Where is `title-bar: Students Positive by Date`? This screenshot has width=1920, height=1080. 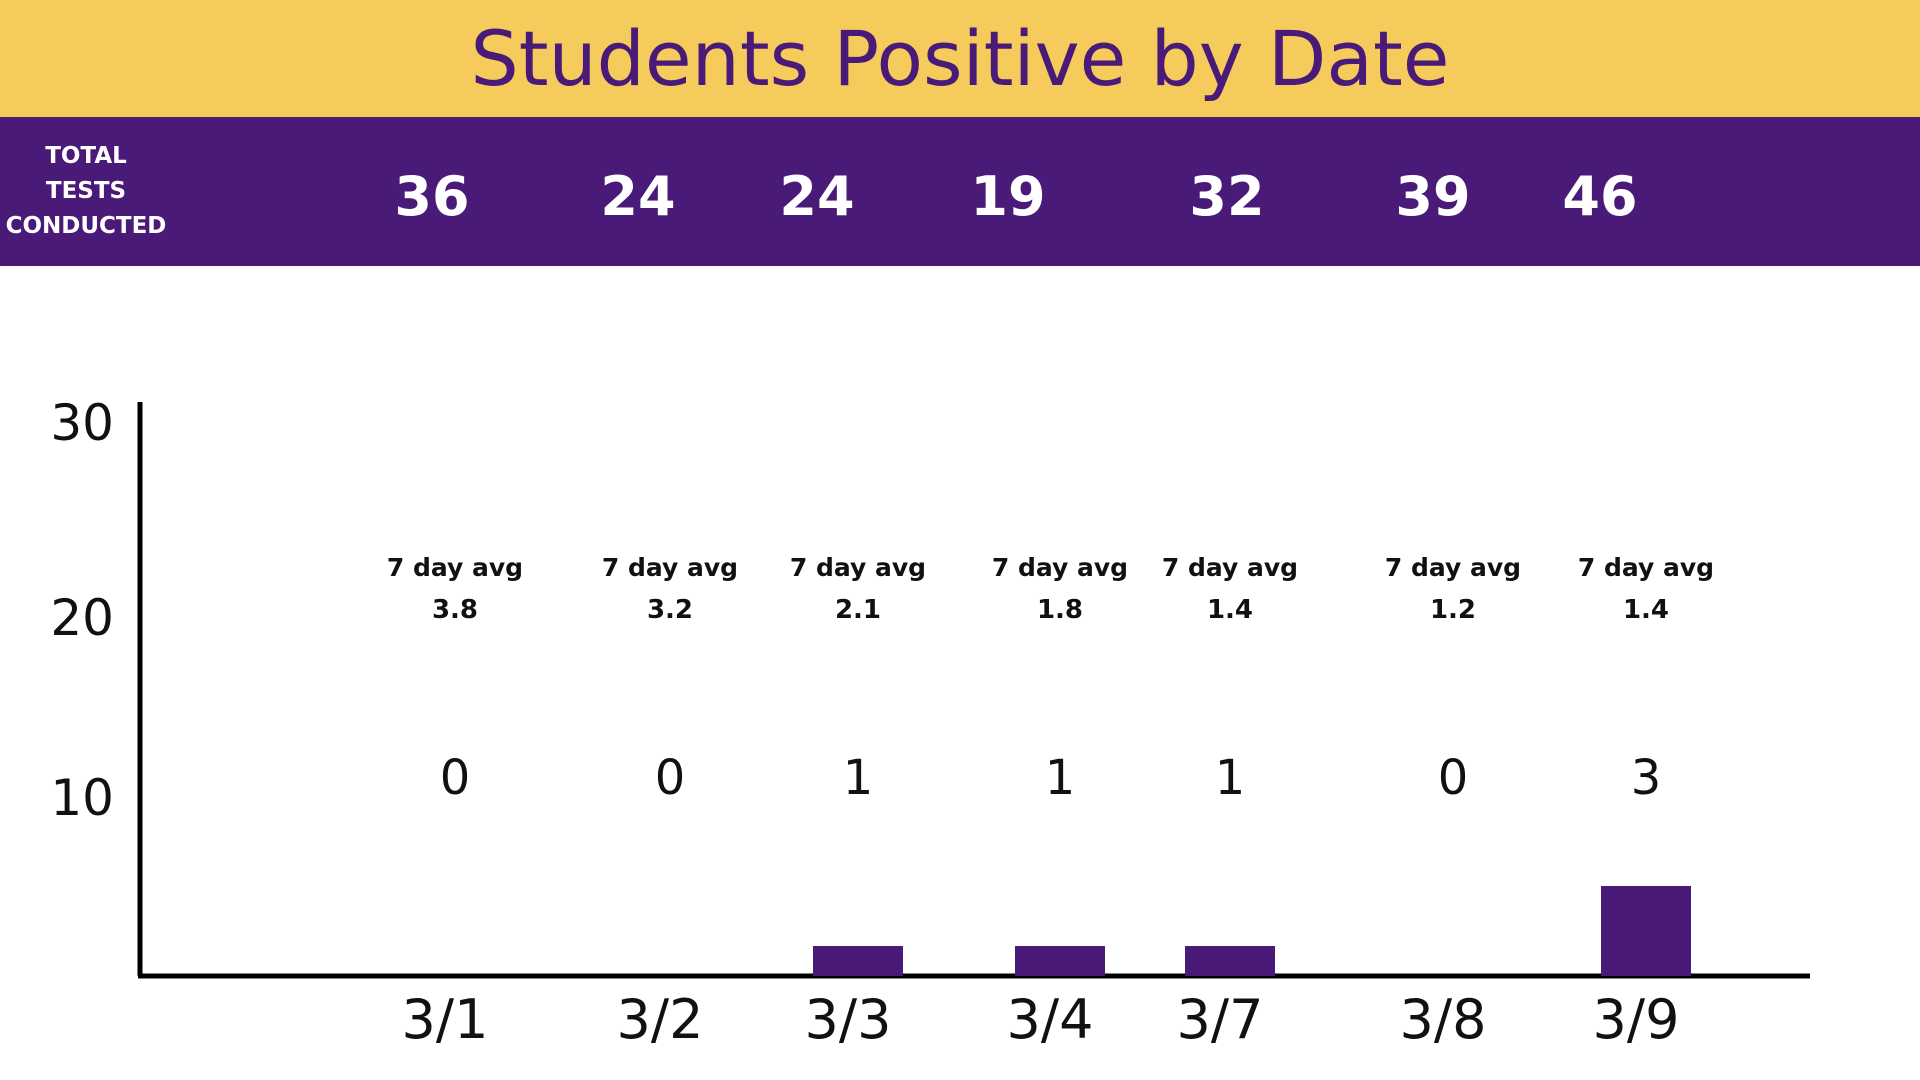 title-bar: Students Positive by Date is located at coordinates (960, 58).